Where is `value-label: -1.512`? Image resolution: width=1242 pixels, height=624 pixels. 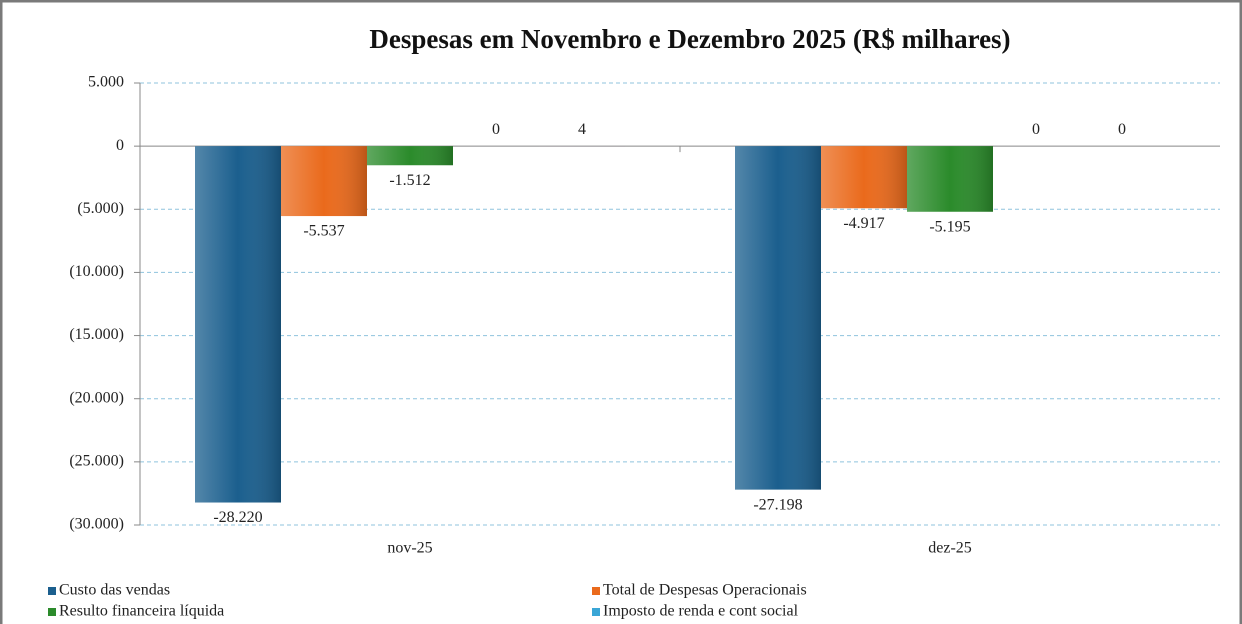
value-label: -1.512 is located at coordinates (409, 180).